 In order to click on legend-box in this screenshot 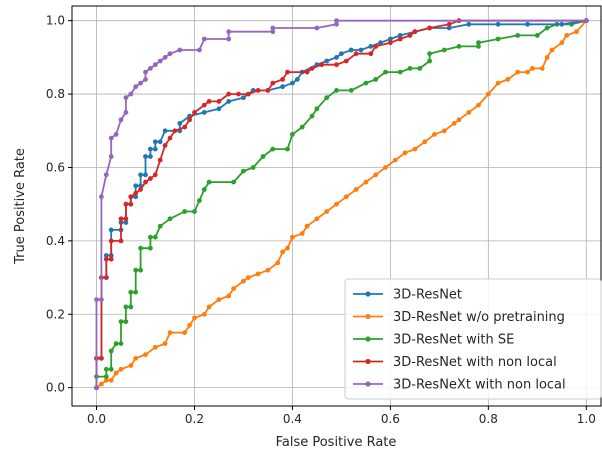, I will do `click(473, 339)`.